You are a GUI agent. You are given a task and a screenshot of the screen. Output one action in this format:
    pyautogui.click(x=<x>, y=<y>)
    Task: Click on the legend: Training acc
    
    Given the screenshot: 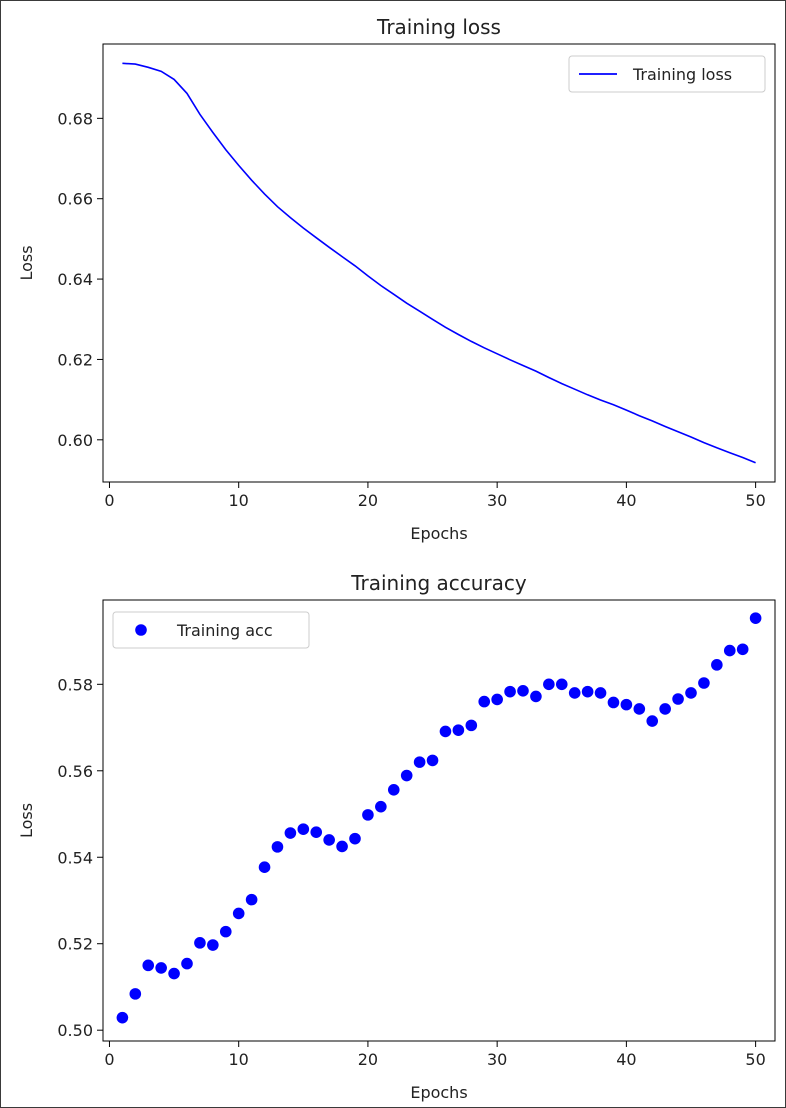 What is the action you would take?
    pyautogui.click(x=211, y=630)
    